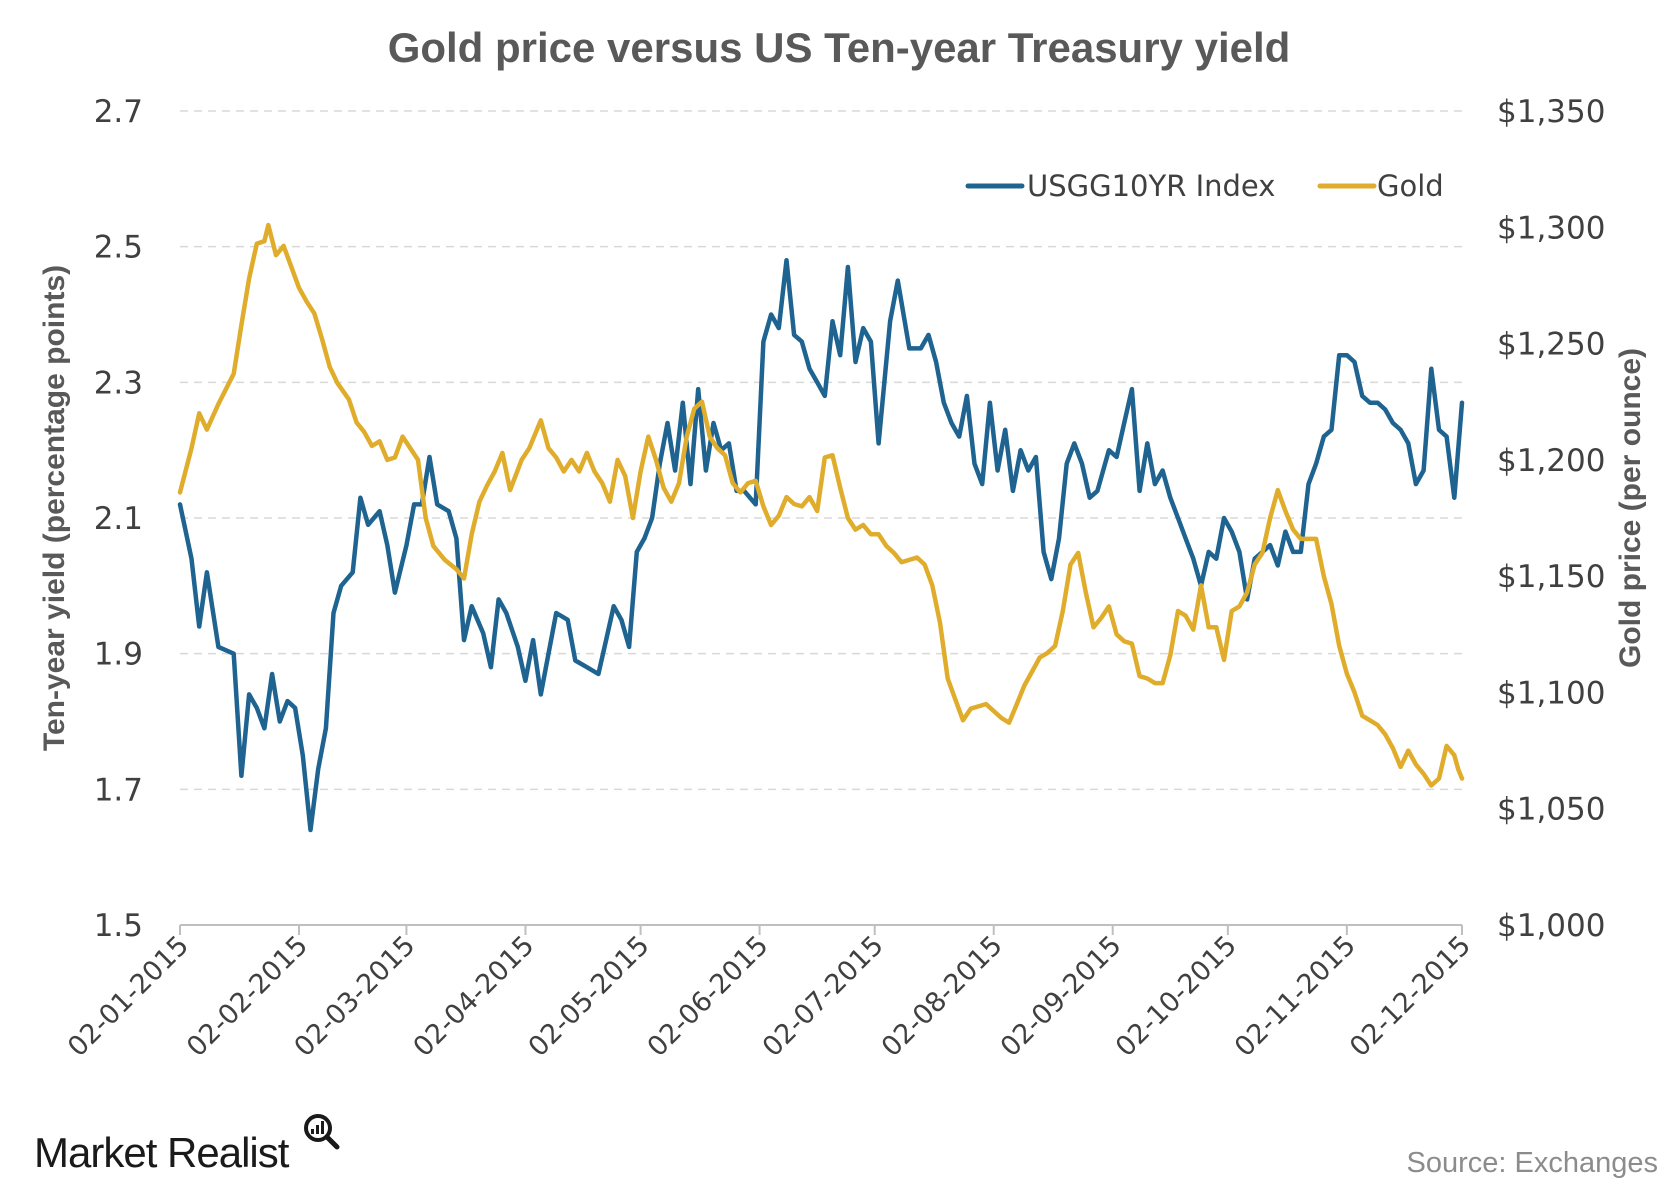 The image size is (1678, 1199). Describe the element at coordinates (118, 112) in the screenshot. I see `left-y-tick-label: 2.7` at that location.